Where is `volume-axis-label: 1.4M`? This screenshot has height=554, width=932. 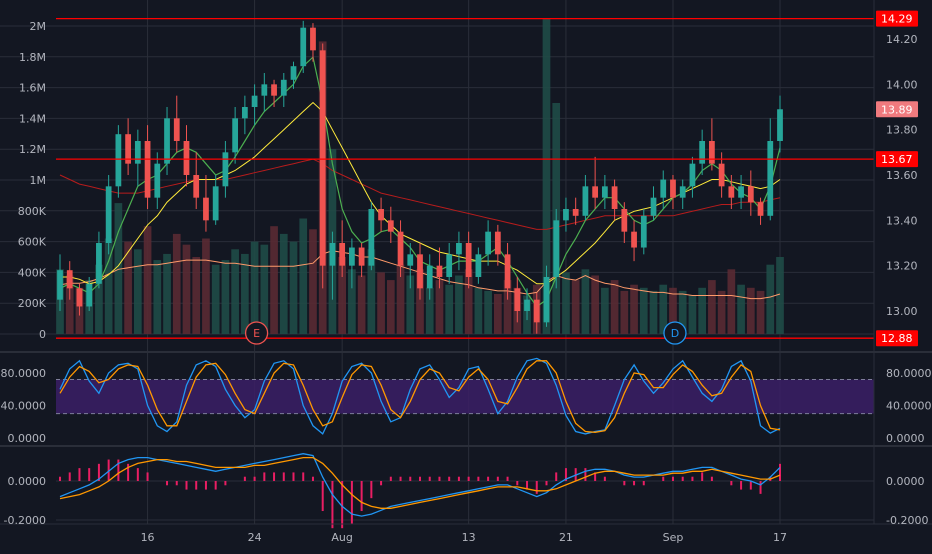
volume-axis-label: 1.4M is located at coordinates (32, 118).